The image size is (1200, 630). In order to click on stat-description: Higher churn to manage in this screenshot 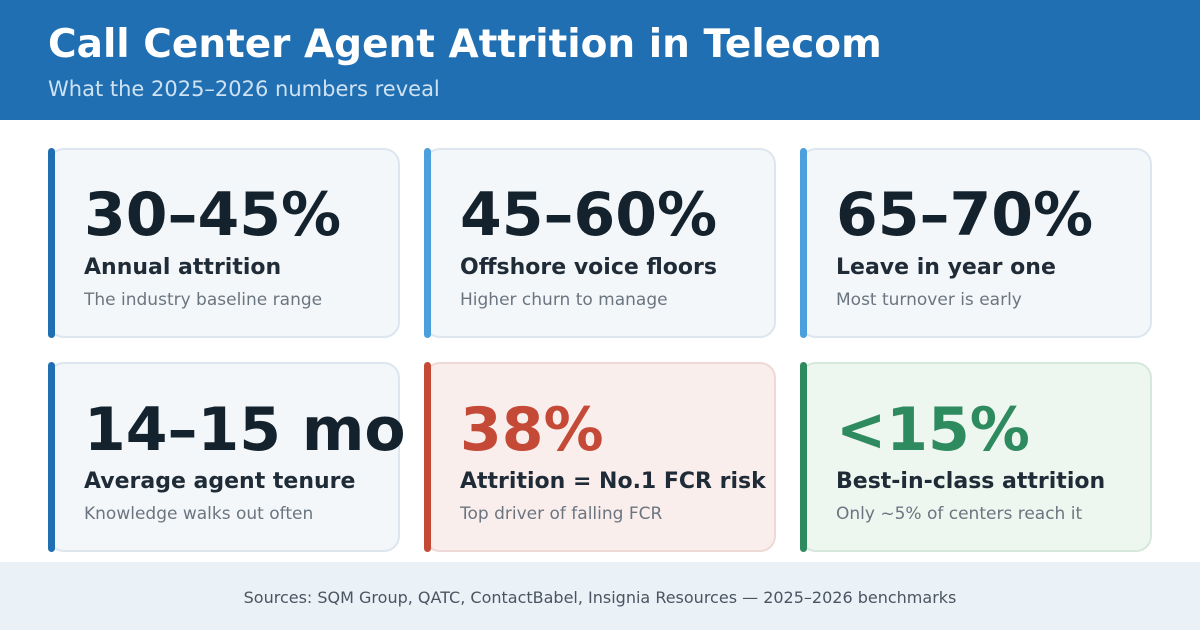, I will do `click(564, 300)`.